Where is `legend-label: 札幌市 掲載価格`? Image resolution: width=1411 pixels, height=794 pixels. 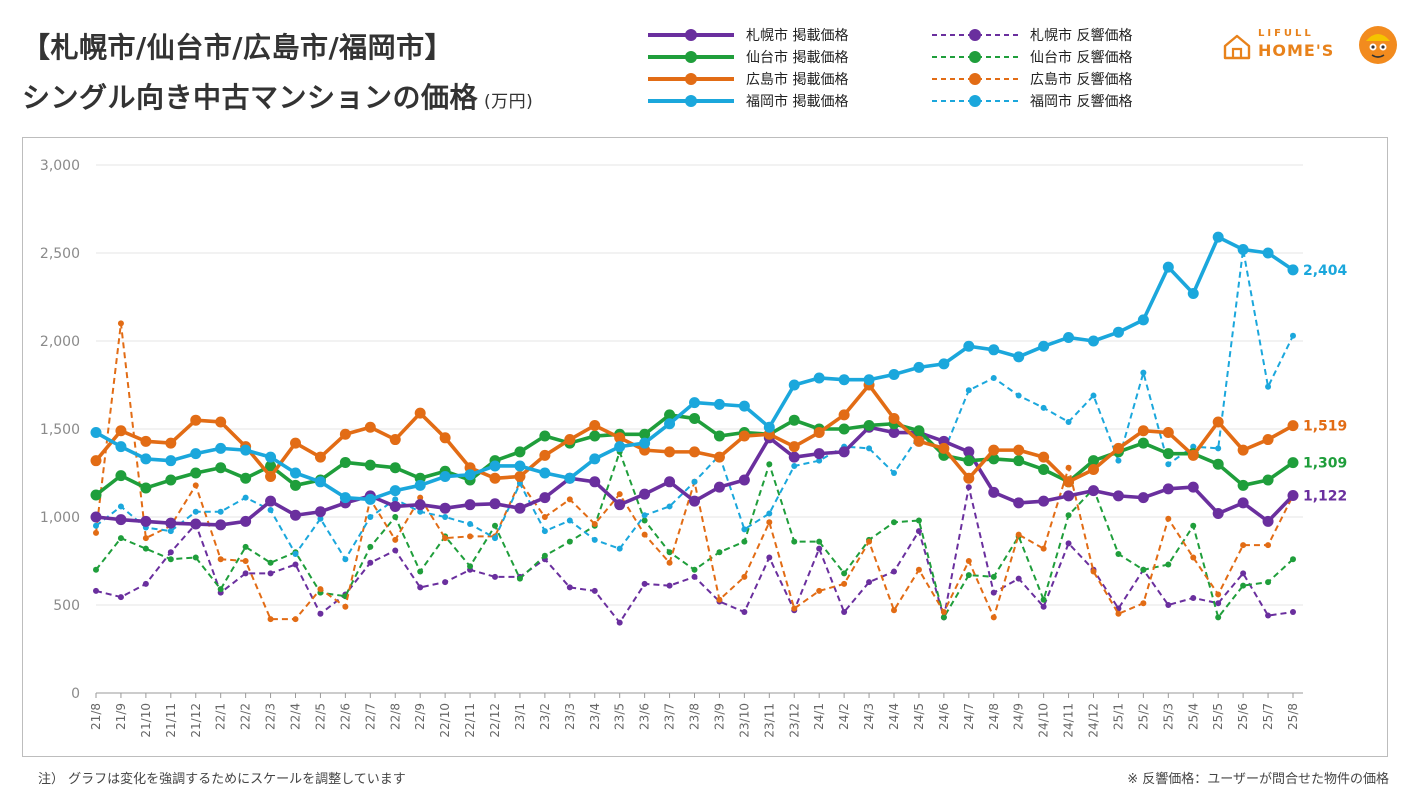
legend-label: 札幌市 掲載価格 is located at coordinates (797, 36).